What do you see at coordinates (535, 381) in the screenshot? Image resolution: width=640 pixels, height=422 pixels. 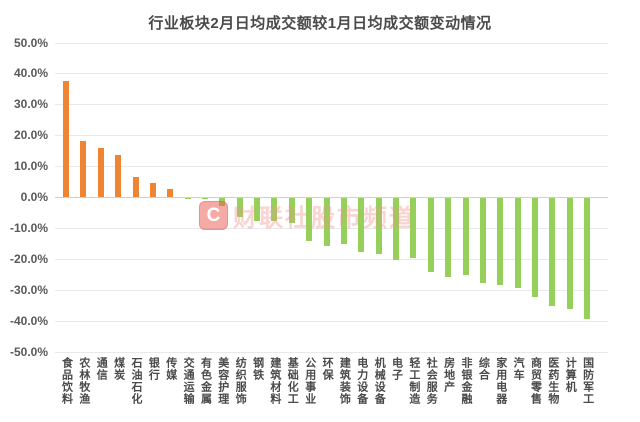 I see `x-axis-label: 商贸零售` at bounding box center [535, 381].